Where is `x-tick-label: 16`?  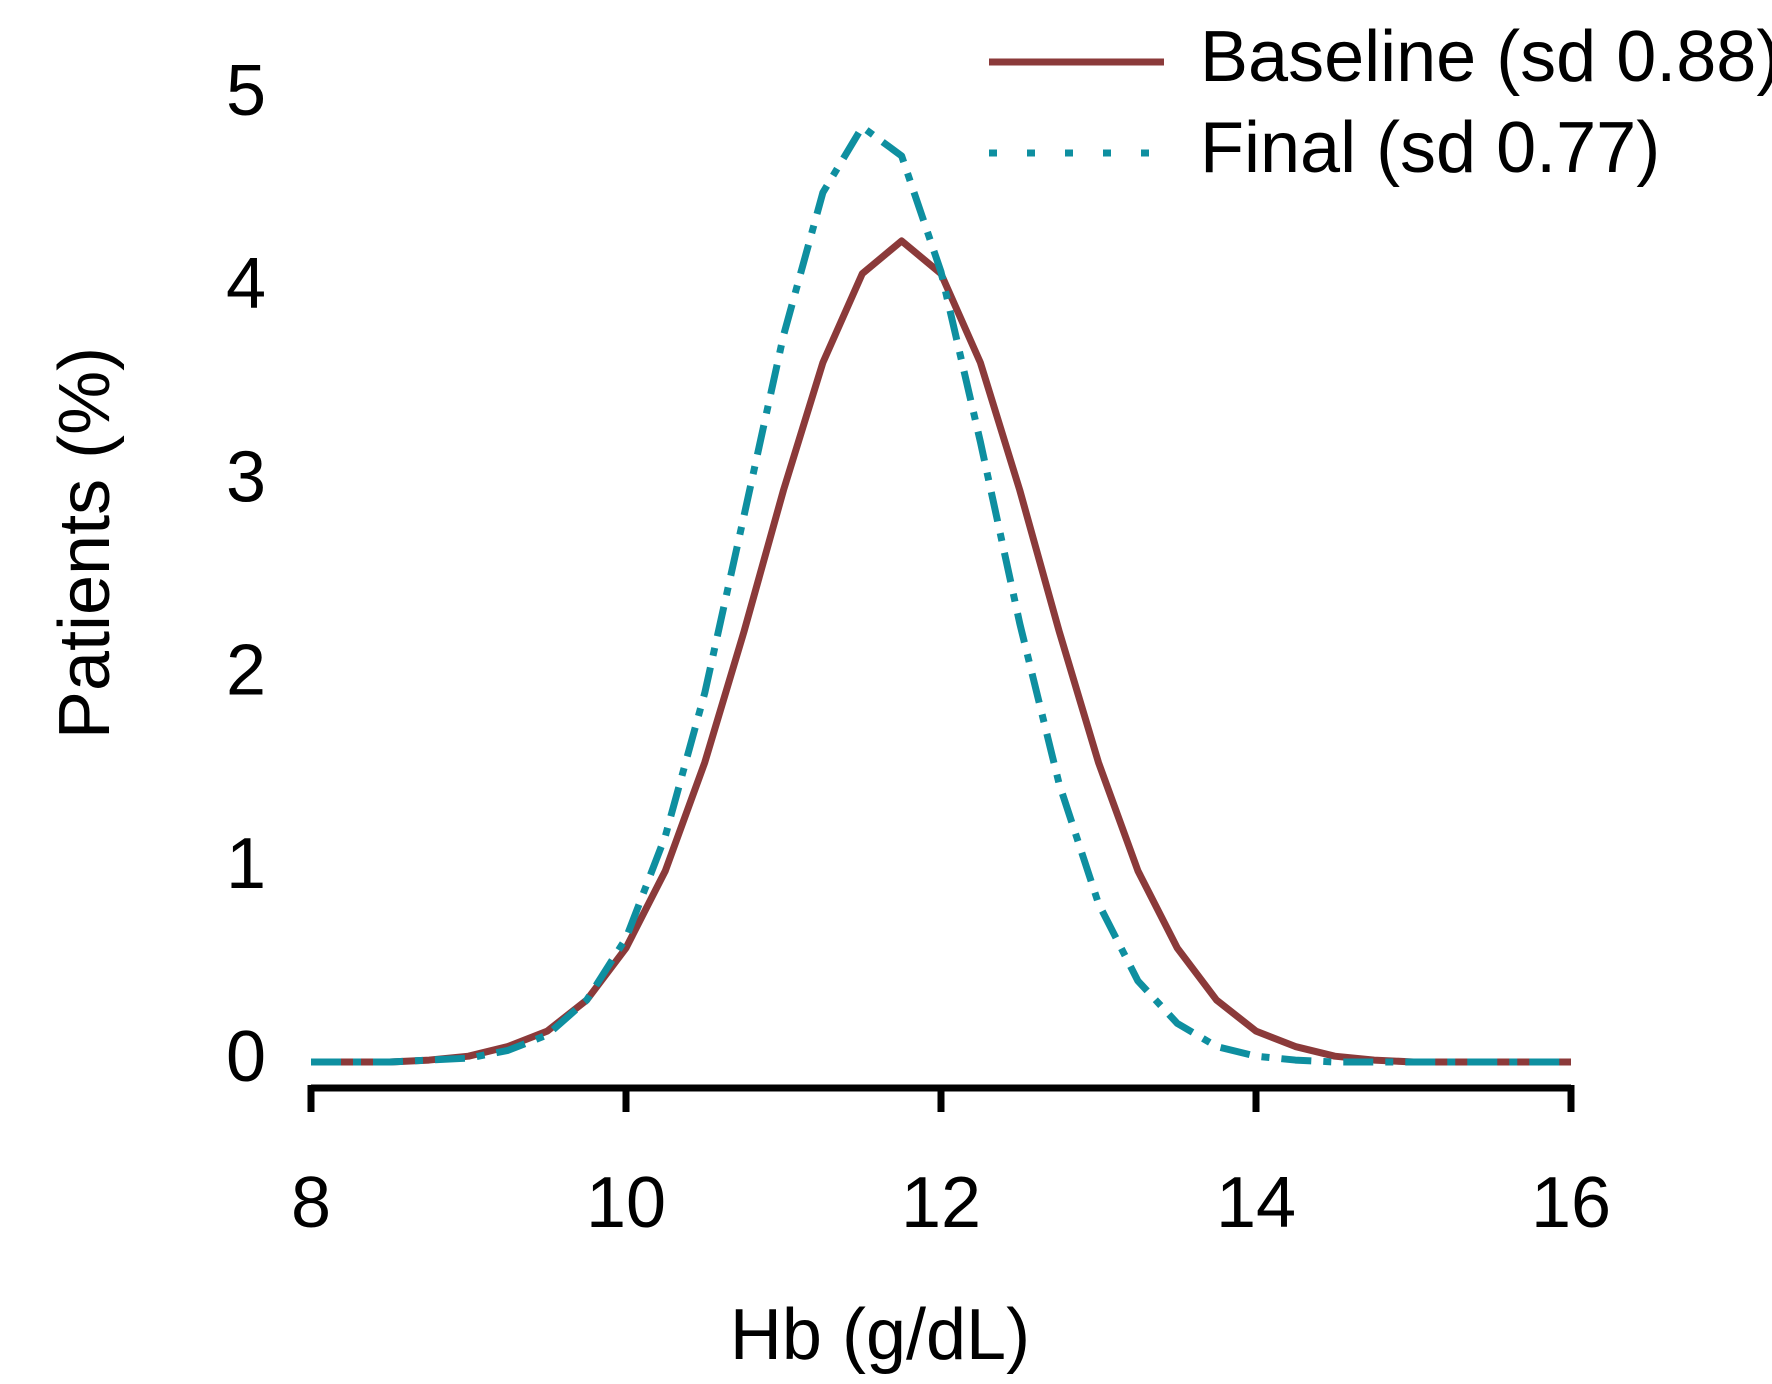
x-tick-label: 16 is located at coordinates (1571, 1203).